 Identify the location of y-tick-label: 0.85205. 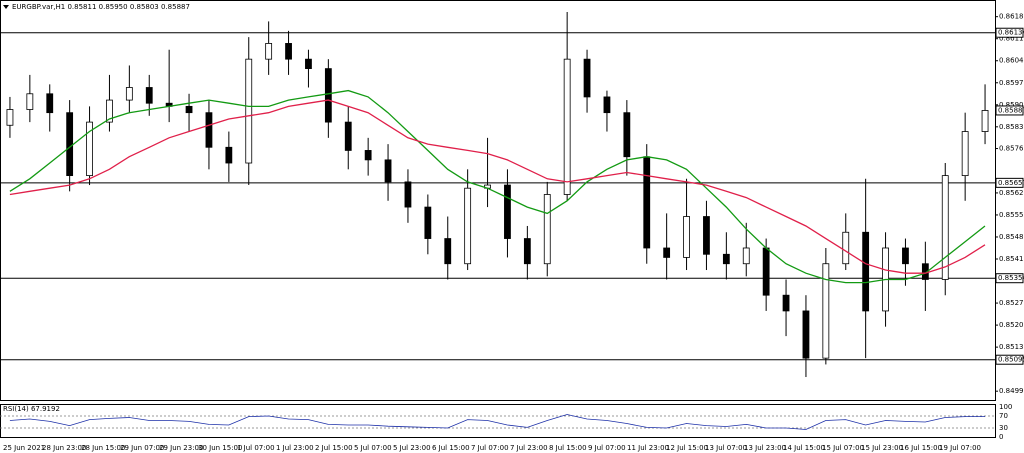
(1011, 325).